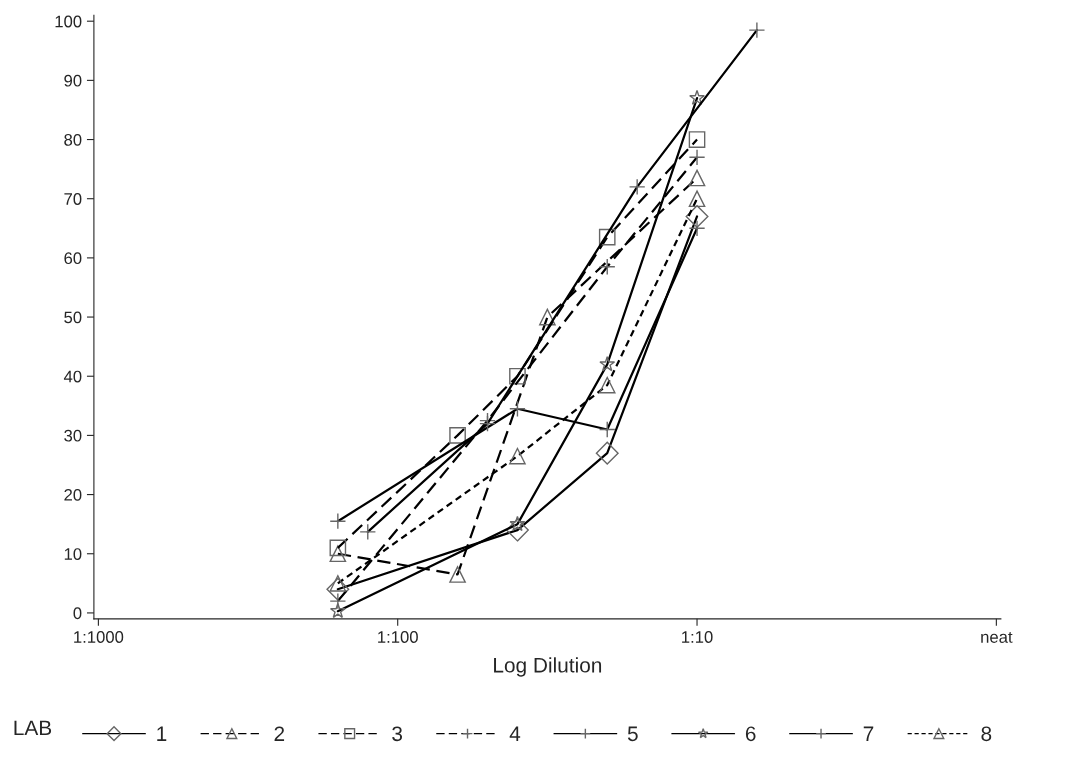  Describe the element at coordinates (279, 733) in the screenshot. I see `legend-label: 2` at that location.